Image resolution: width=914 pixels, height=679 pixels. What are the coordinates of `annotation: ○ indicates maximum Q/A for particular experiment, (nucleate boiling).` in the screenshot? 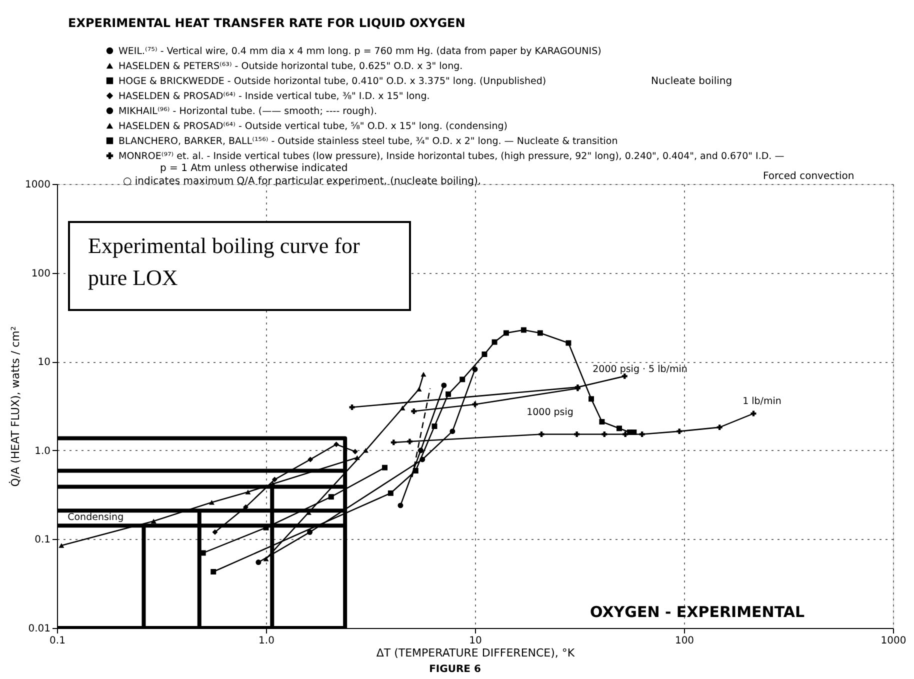 It's located at (302, 181).